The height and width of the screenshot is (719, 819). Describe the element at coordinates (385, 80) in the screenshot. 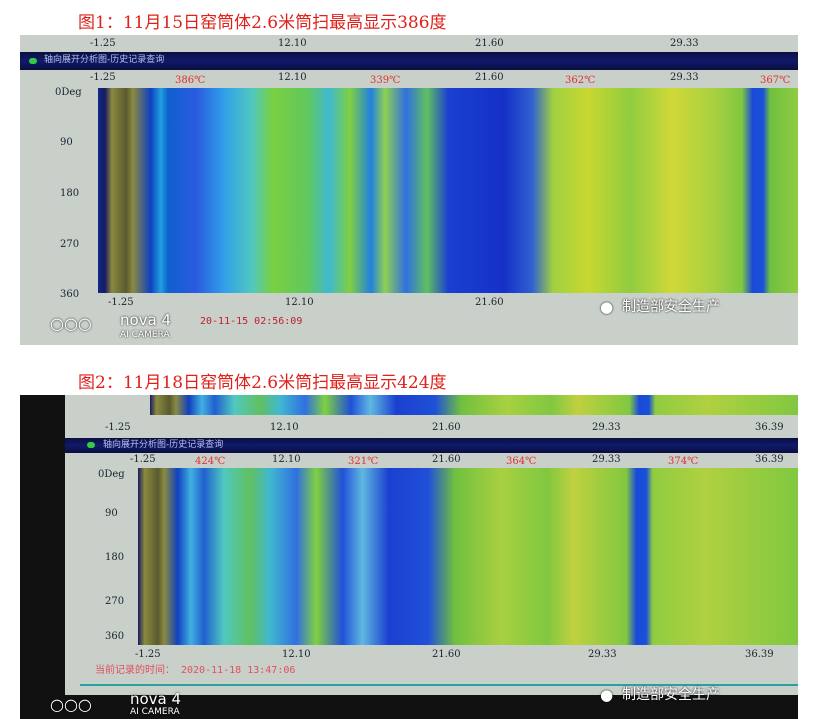

I see `max-temp-label: 339℃` at that location.